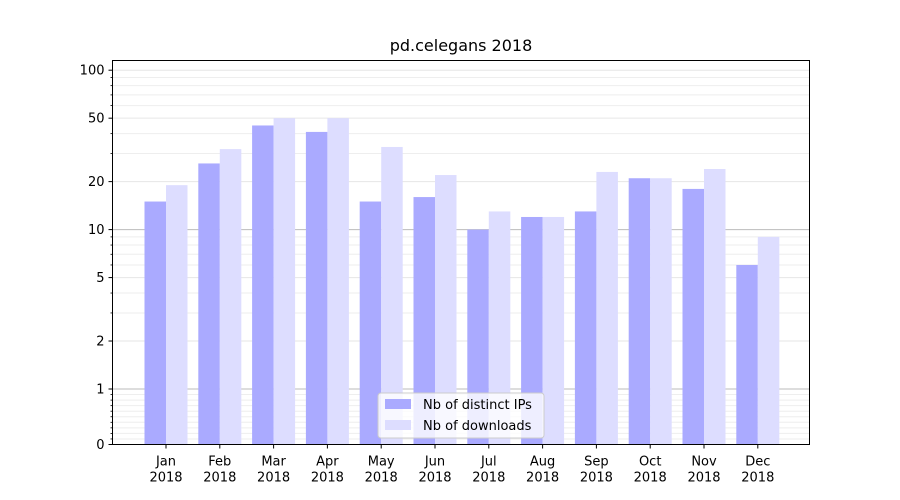  Describe the element at coordinates (327, 470) in the screenshot. I see `x-tick-label: Apr 2018` at that location.